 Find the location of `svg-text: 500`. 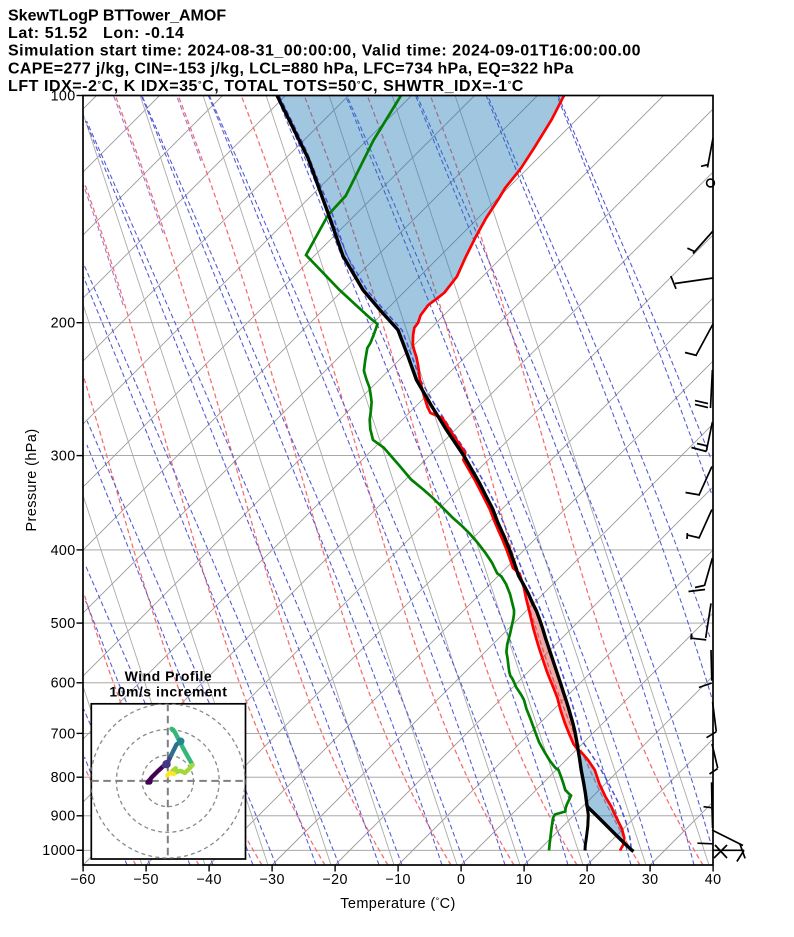

svg-text: 500 is located at coordinates (63, 624).